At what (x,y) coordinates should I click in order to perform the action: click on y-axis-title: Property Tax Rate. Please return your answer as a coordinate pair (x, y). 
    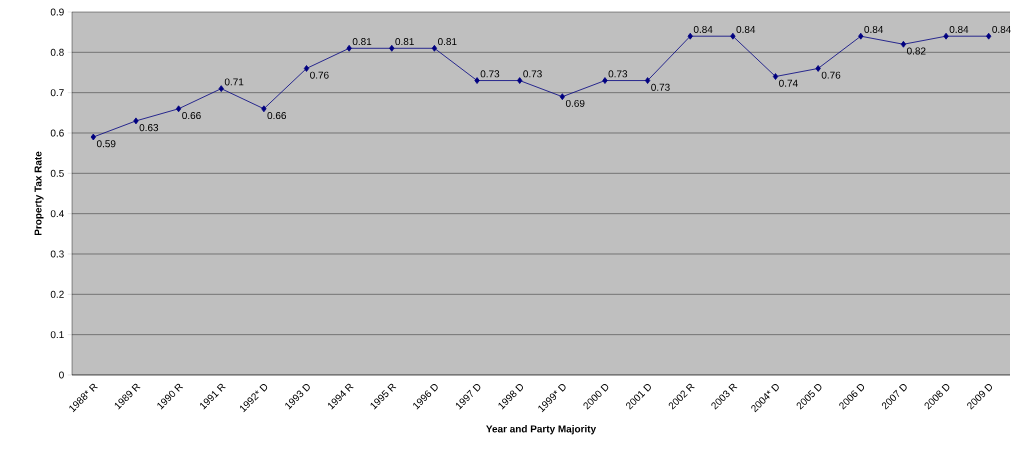
    Looking at the image, I should click on (39, 193).